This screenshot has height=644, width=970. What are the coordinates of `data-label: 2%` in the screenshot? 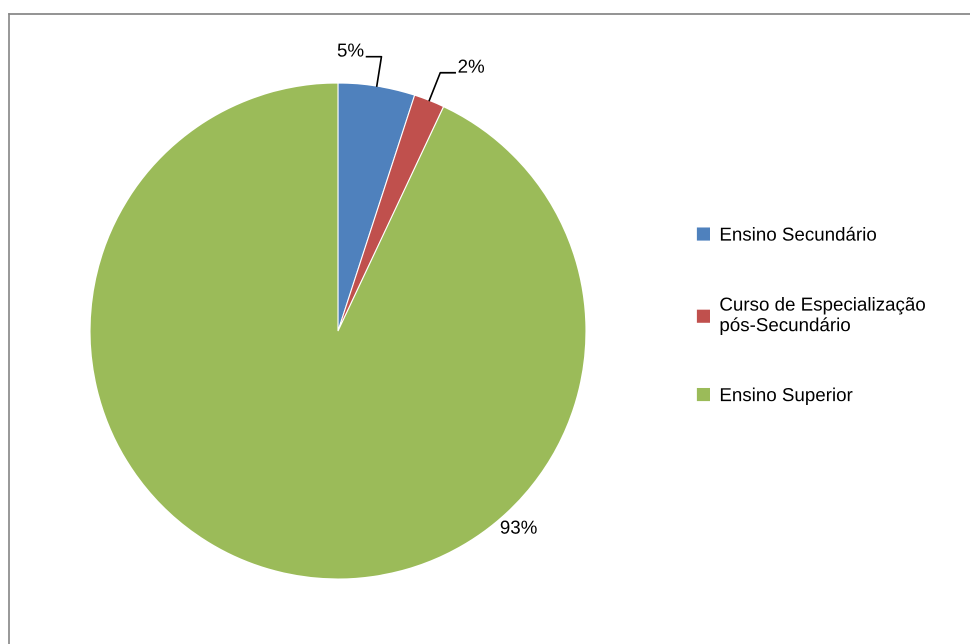 It's located at (471, 66).